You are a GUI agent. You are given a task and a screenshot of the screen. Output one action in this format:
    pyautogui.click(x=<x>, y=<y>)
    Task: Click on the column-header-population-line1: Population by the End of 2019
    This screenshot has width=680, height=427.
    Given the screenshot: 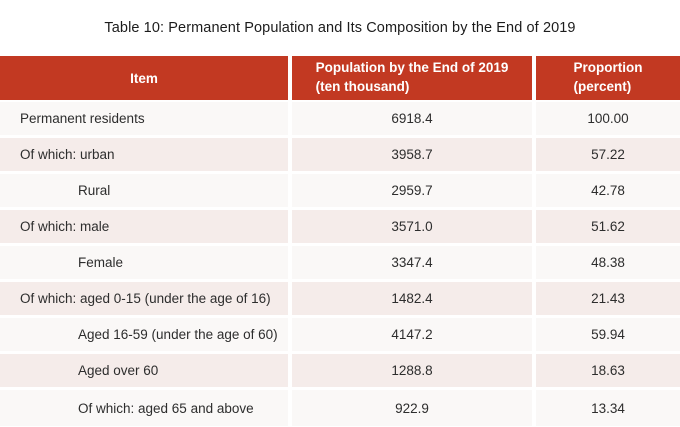 What is the action you would take?
    pyautogui.click(x=412, y=68)
    